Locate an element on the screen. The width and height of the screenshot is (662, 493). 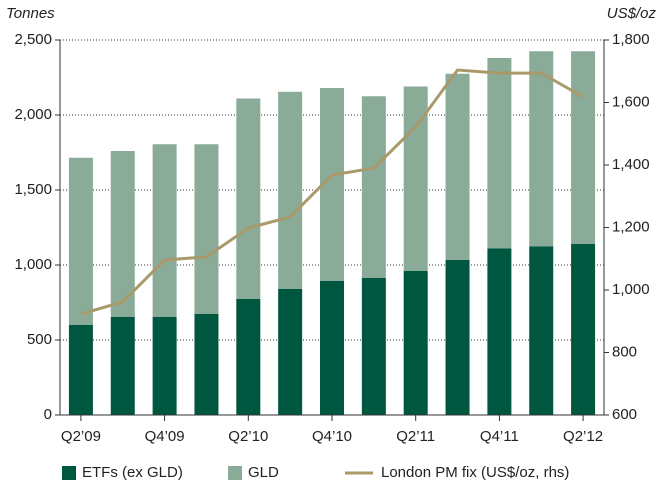
y2-tick-label: 1,200 is located at coordinates (631, 226).